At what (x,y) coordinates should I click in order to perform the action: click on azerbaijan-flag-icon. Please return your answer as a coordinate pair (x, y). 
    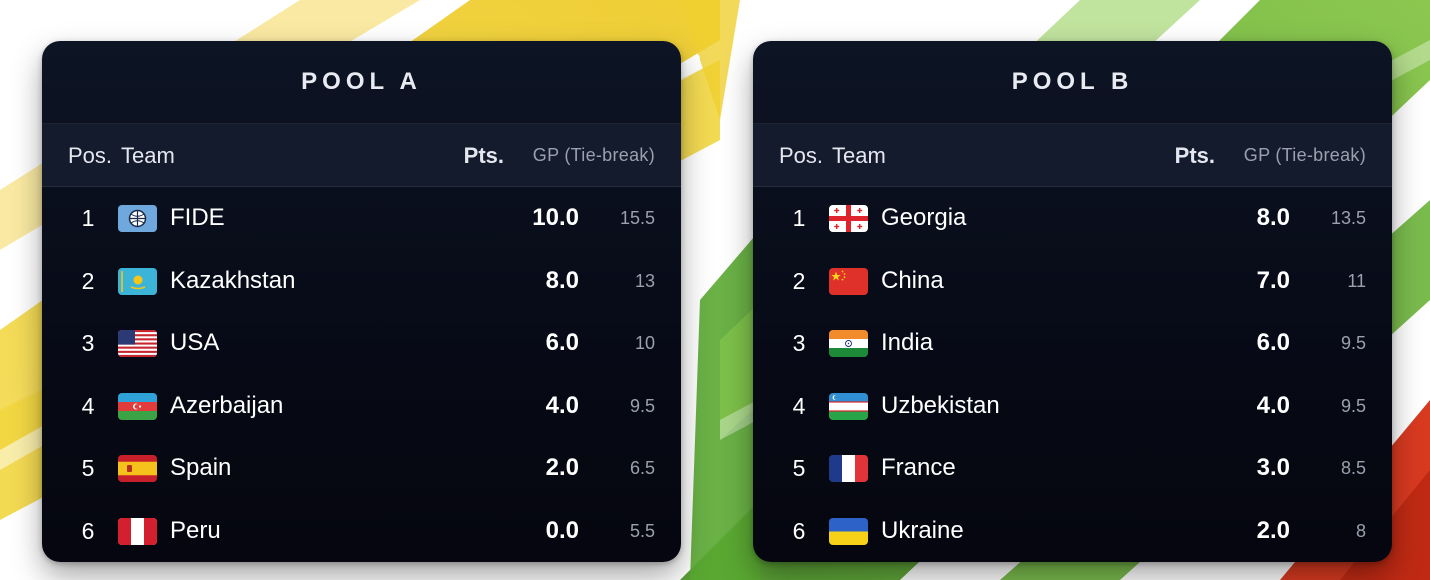
    Looking at the image, I should click on (137, 406).